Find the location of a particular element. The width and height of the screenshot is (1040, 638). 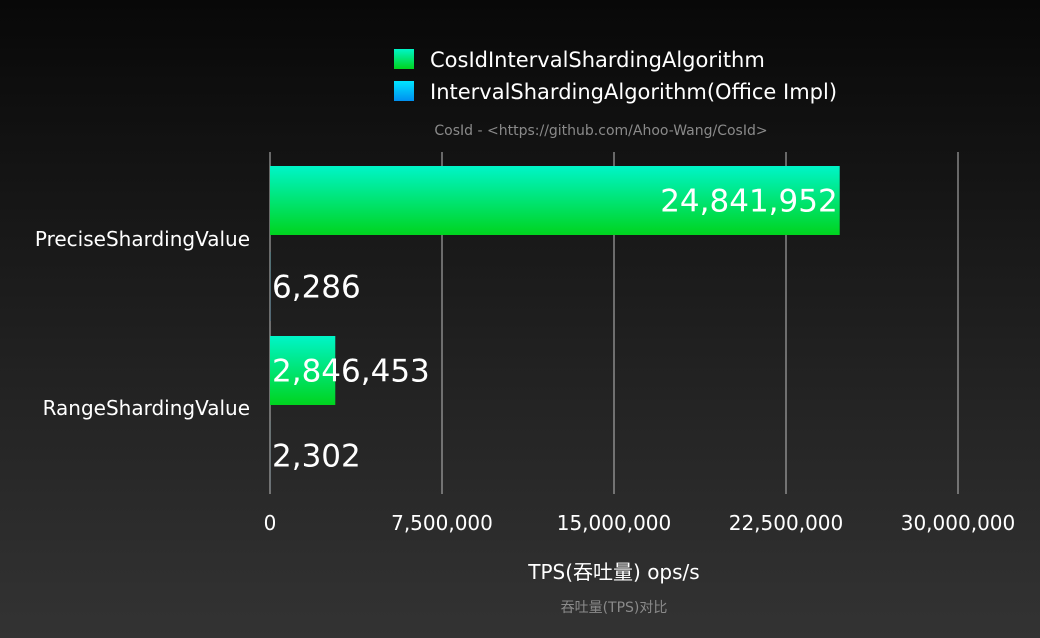

legend-swatch-interval is located at coordinates (404, 91).